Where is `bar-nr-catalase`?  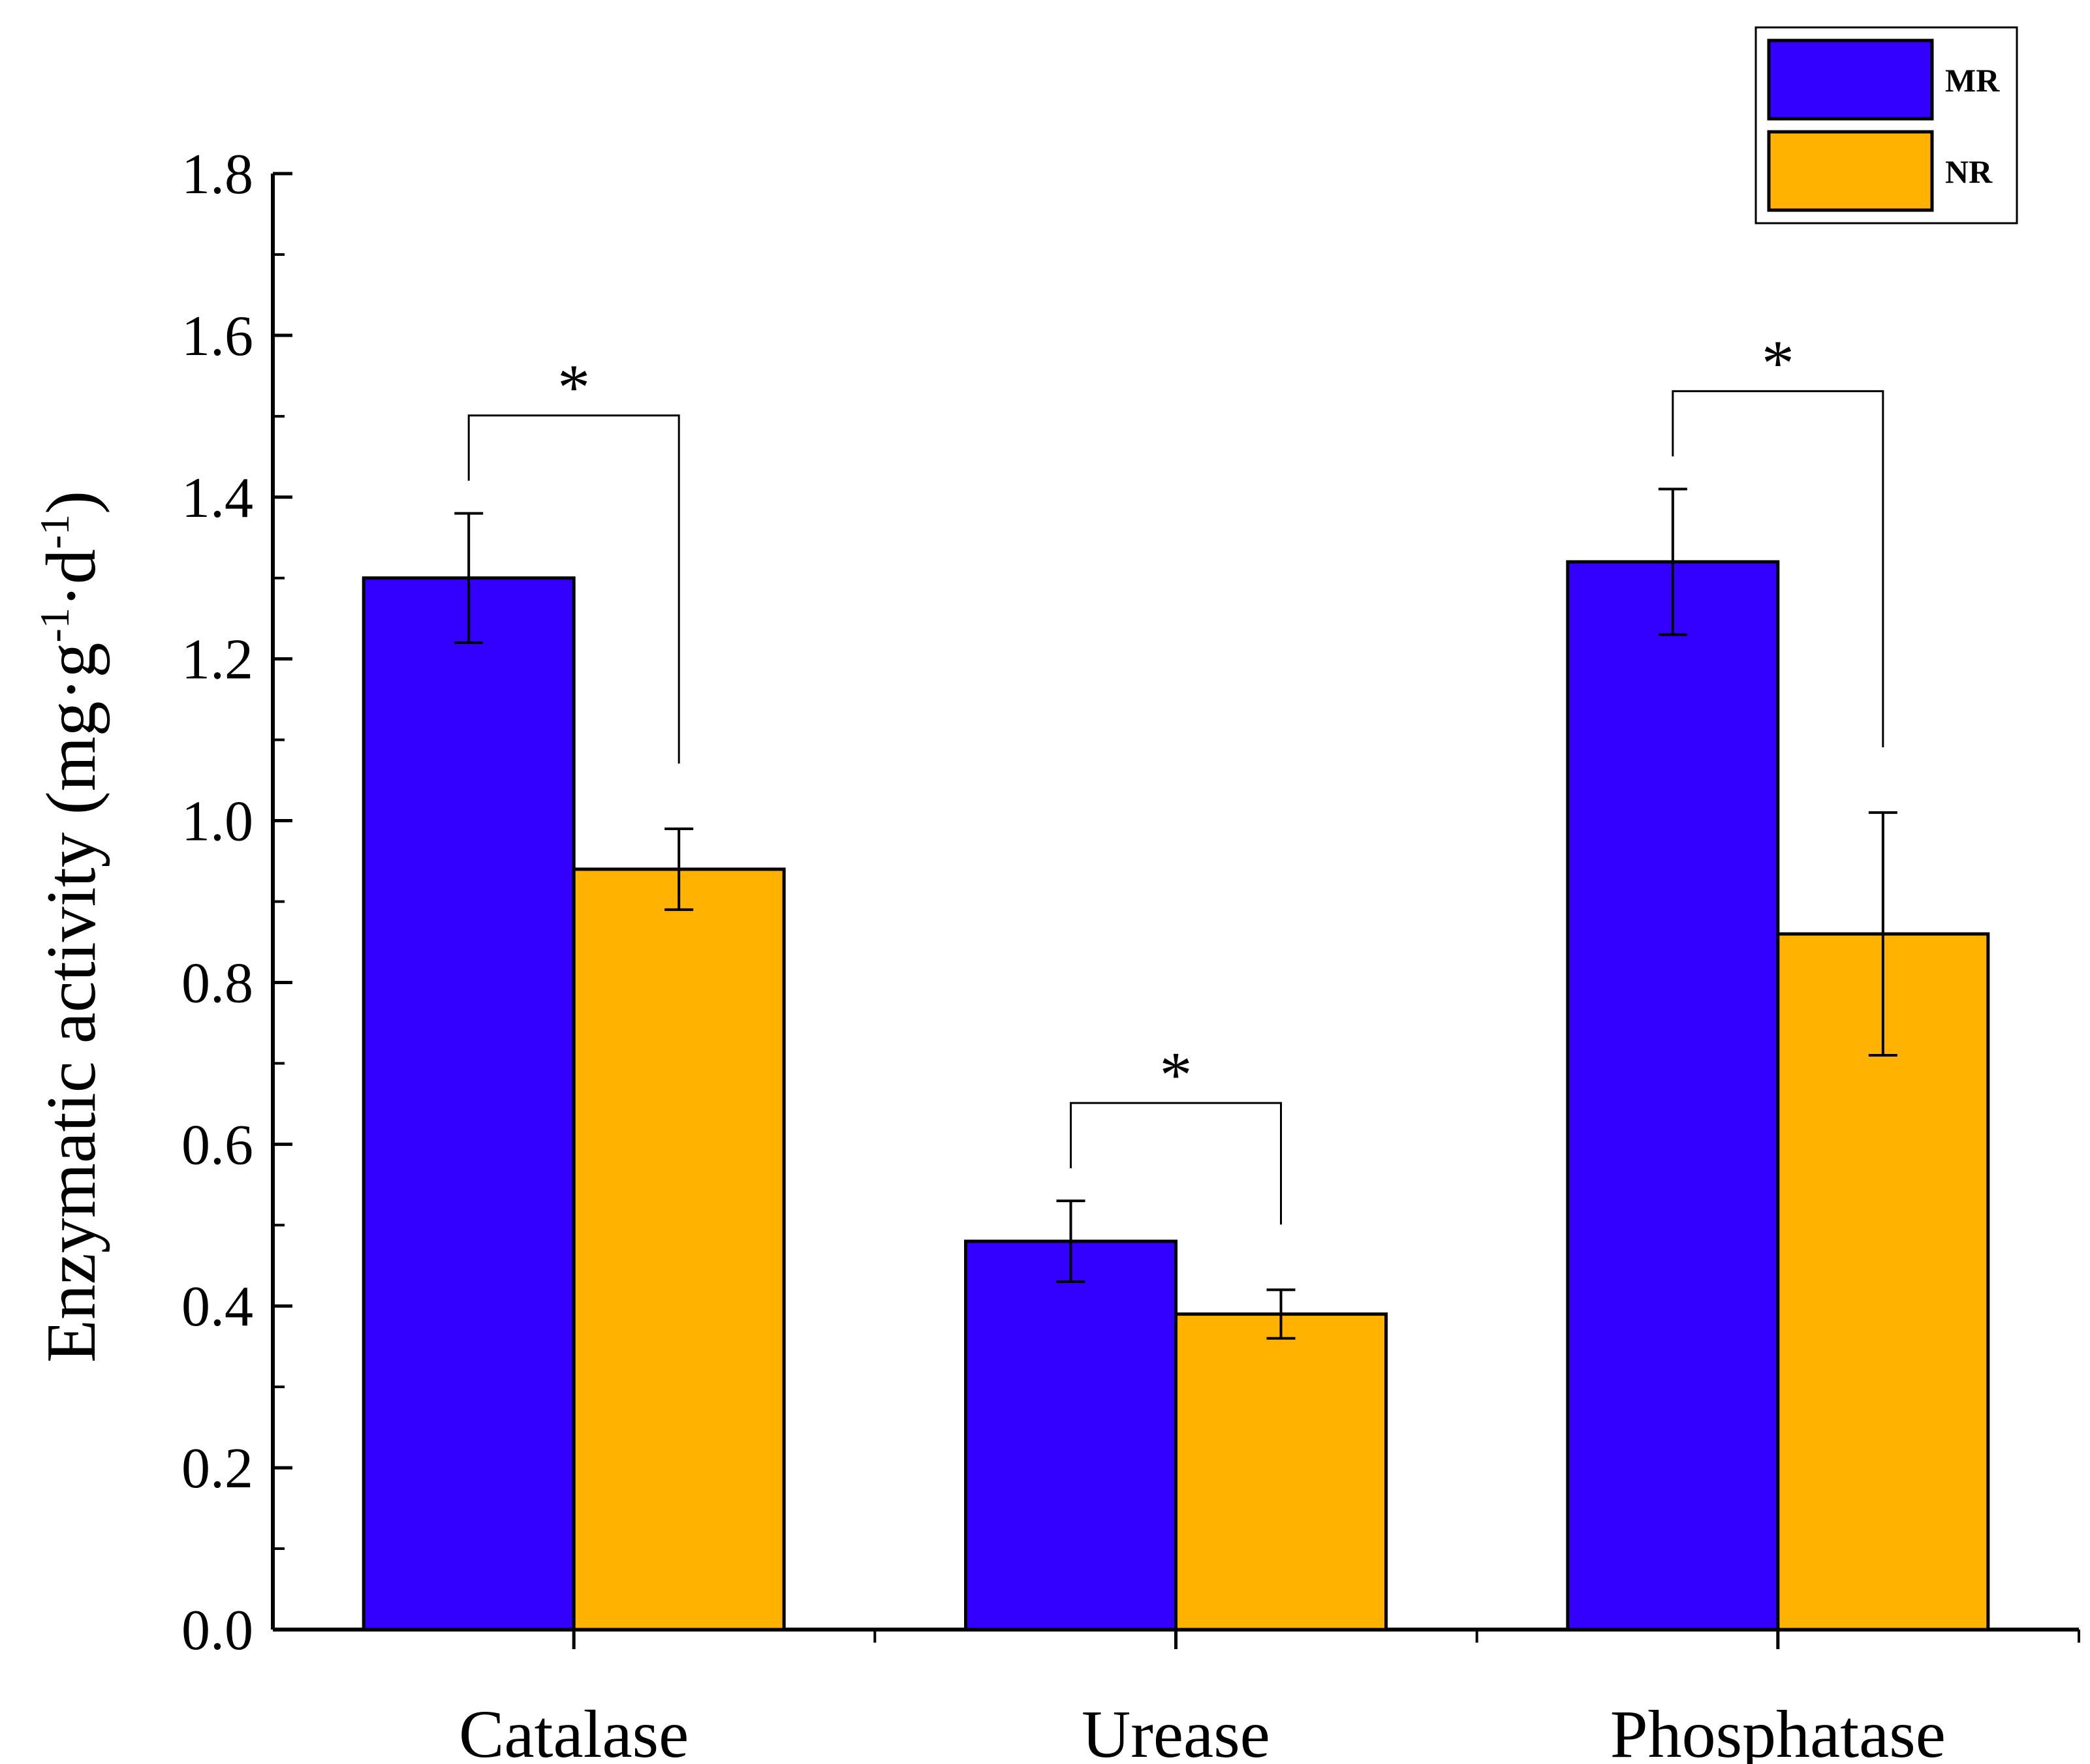
bar-nr-catalase is located at coordinates (679, 1249).